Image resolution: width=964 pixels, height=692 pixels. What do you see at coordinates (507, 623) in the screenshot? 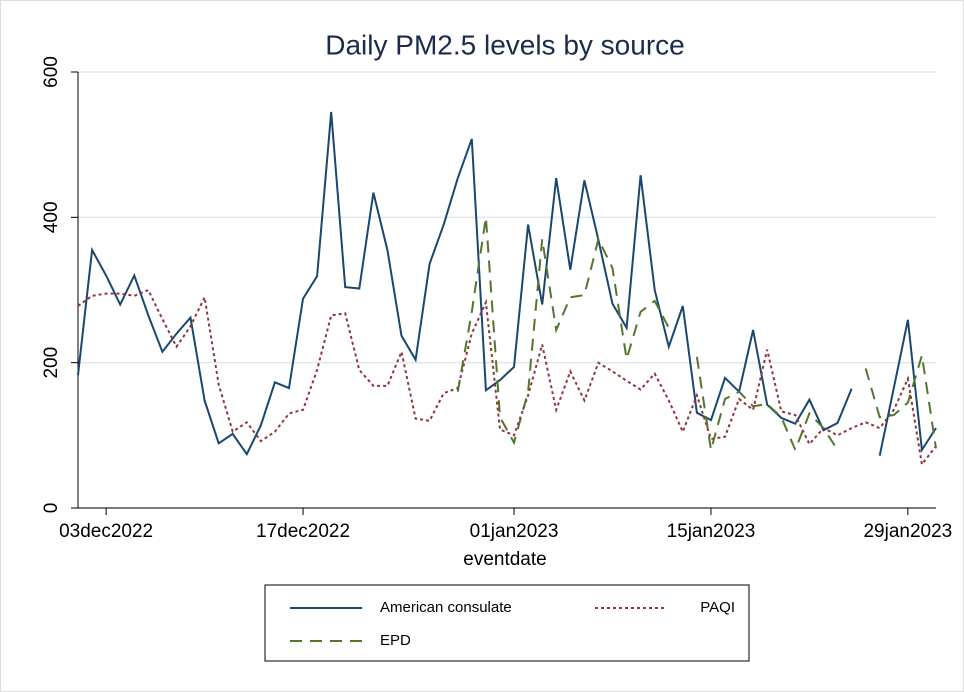
I see `legend-box` at bounding box center [507, 623].